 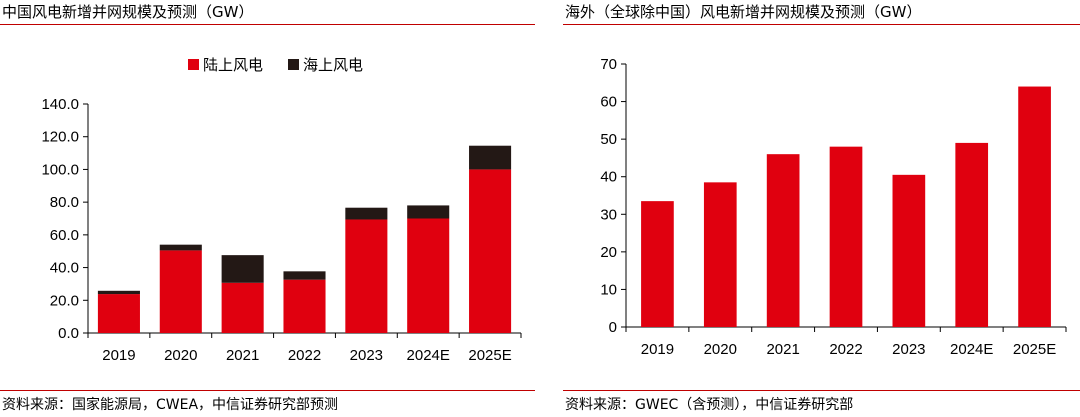 I want to click on right-x-tick-label: 2022, so click(x=845, y=349).